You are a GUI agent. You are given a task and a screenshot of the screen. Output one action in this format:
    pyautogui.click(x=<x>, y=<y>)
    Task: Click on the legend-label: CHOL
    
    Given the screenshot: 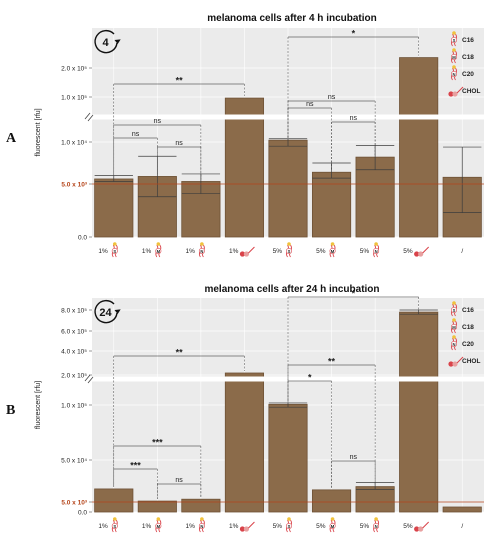 What is the action you would take?
    pyautogui.click(x=471, y=361)
    